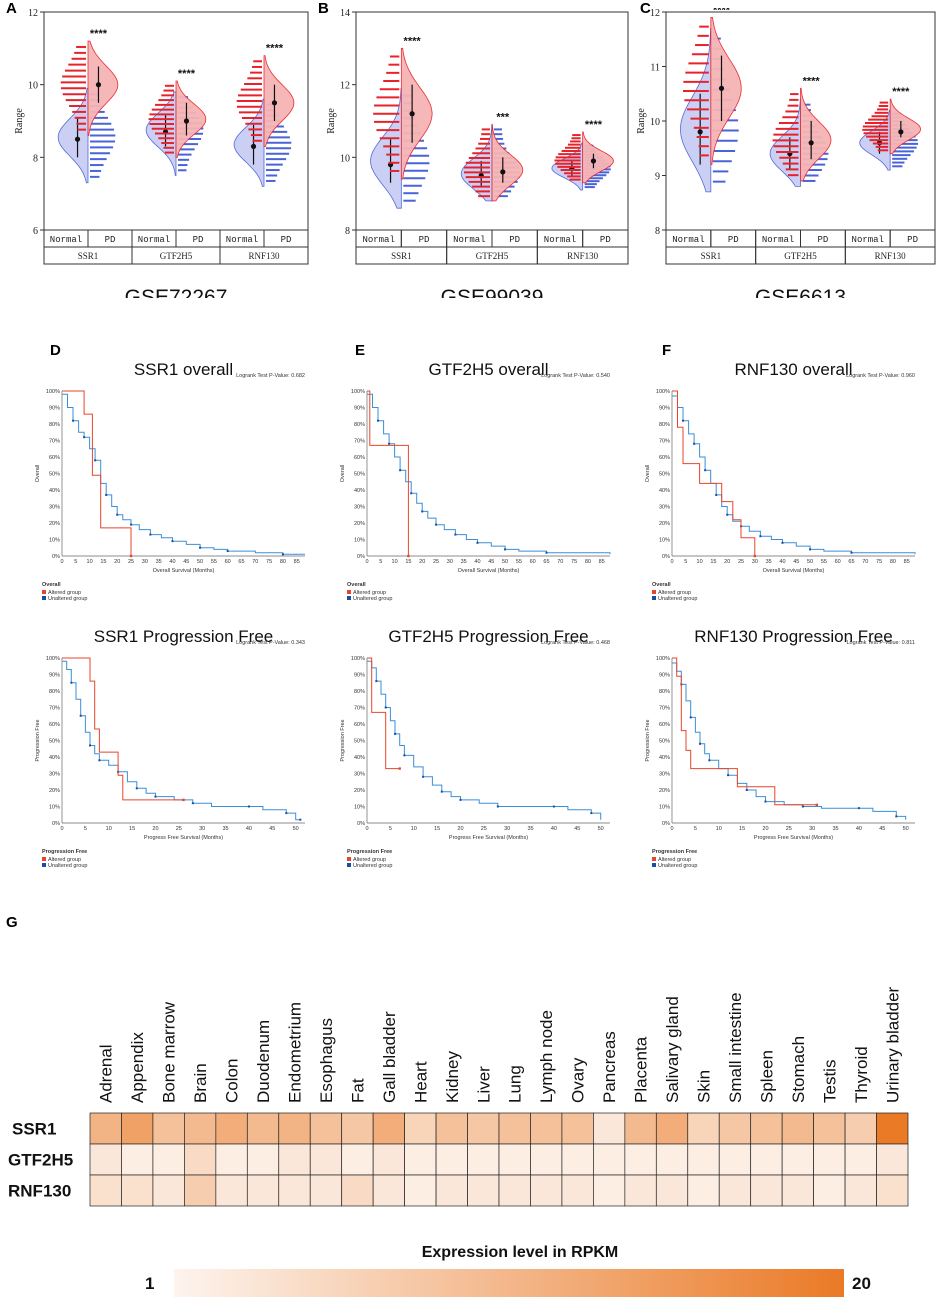 The image size is (945, 1300). What do you see at coordinates (641, 1069) in the screenshot?
I see `column-label: Placenta` at bounding box center [641, 1069].